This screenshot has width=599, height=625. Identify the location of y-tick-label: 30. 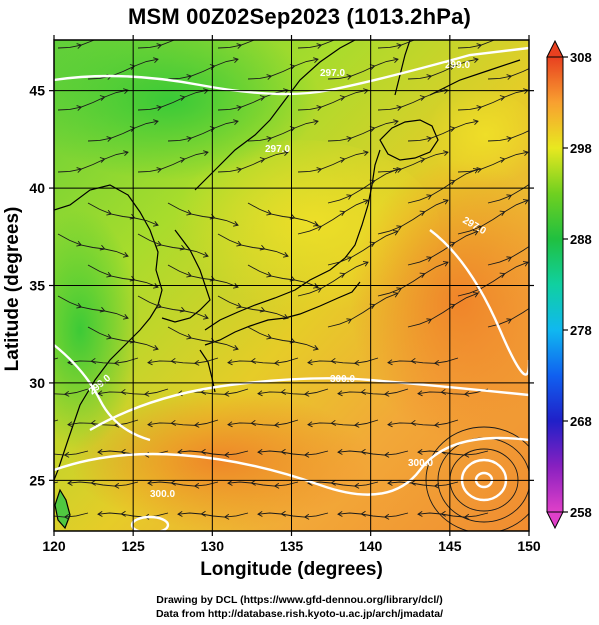
(37, 383).